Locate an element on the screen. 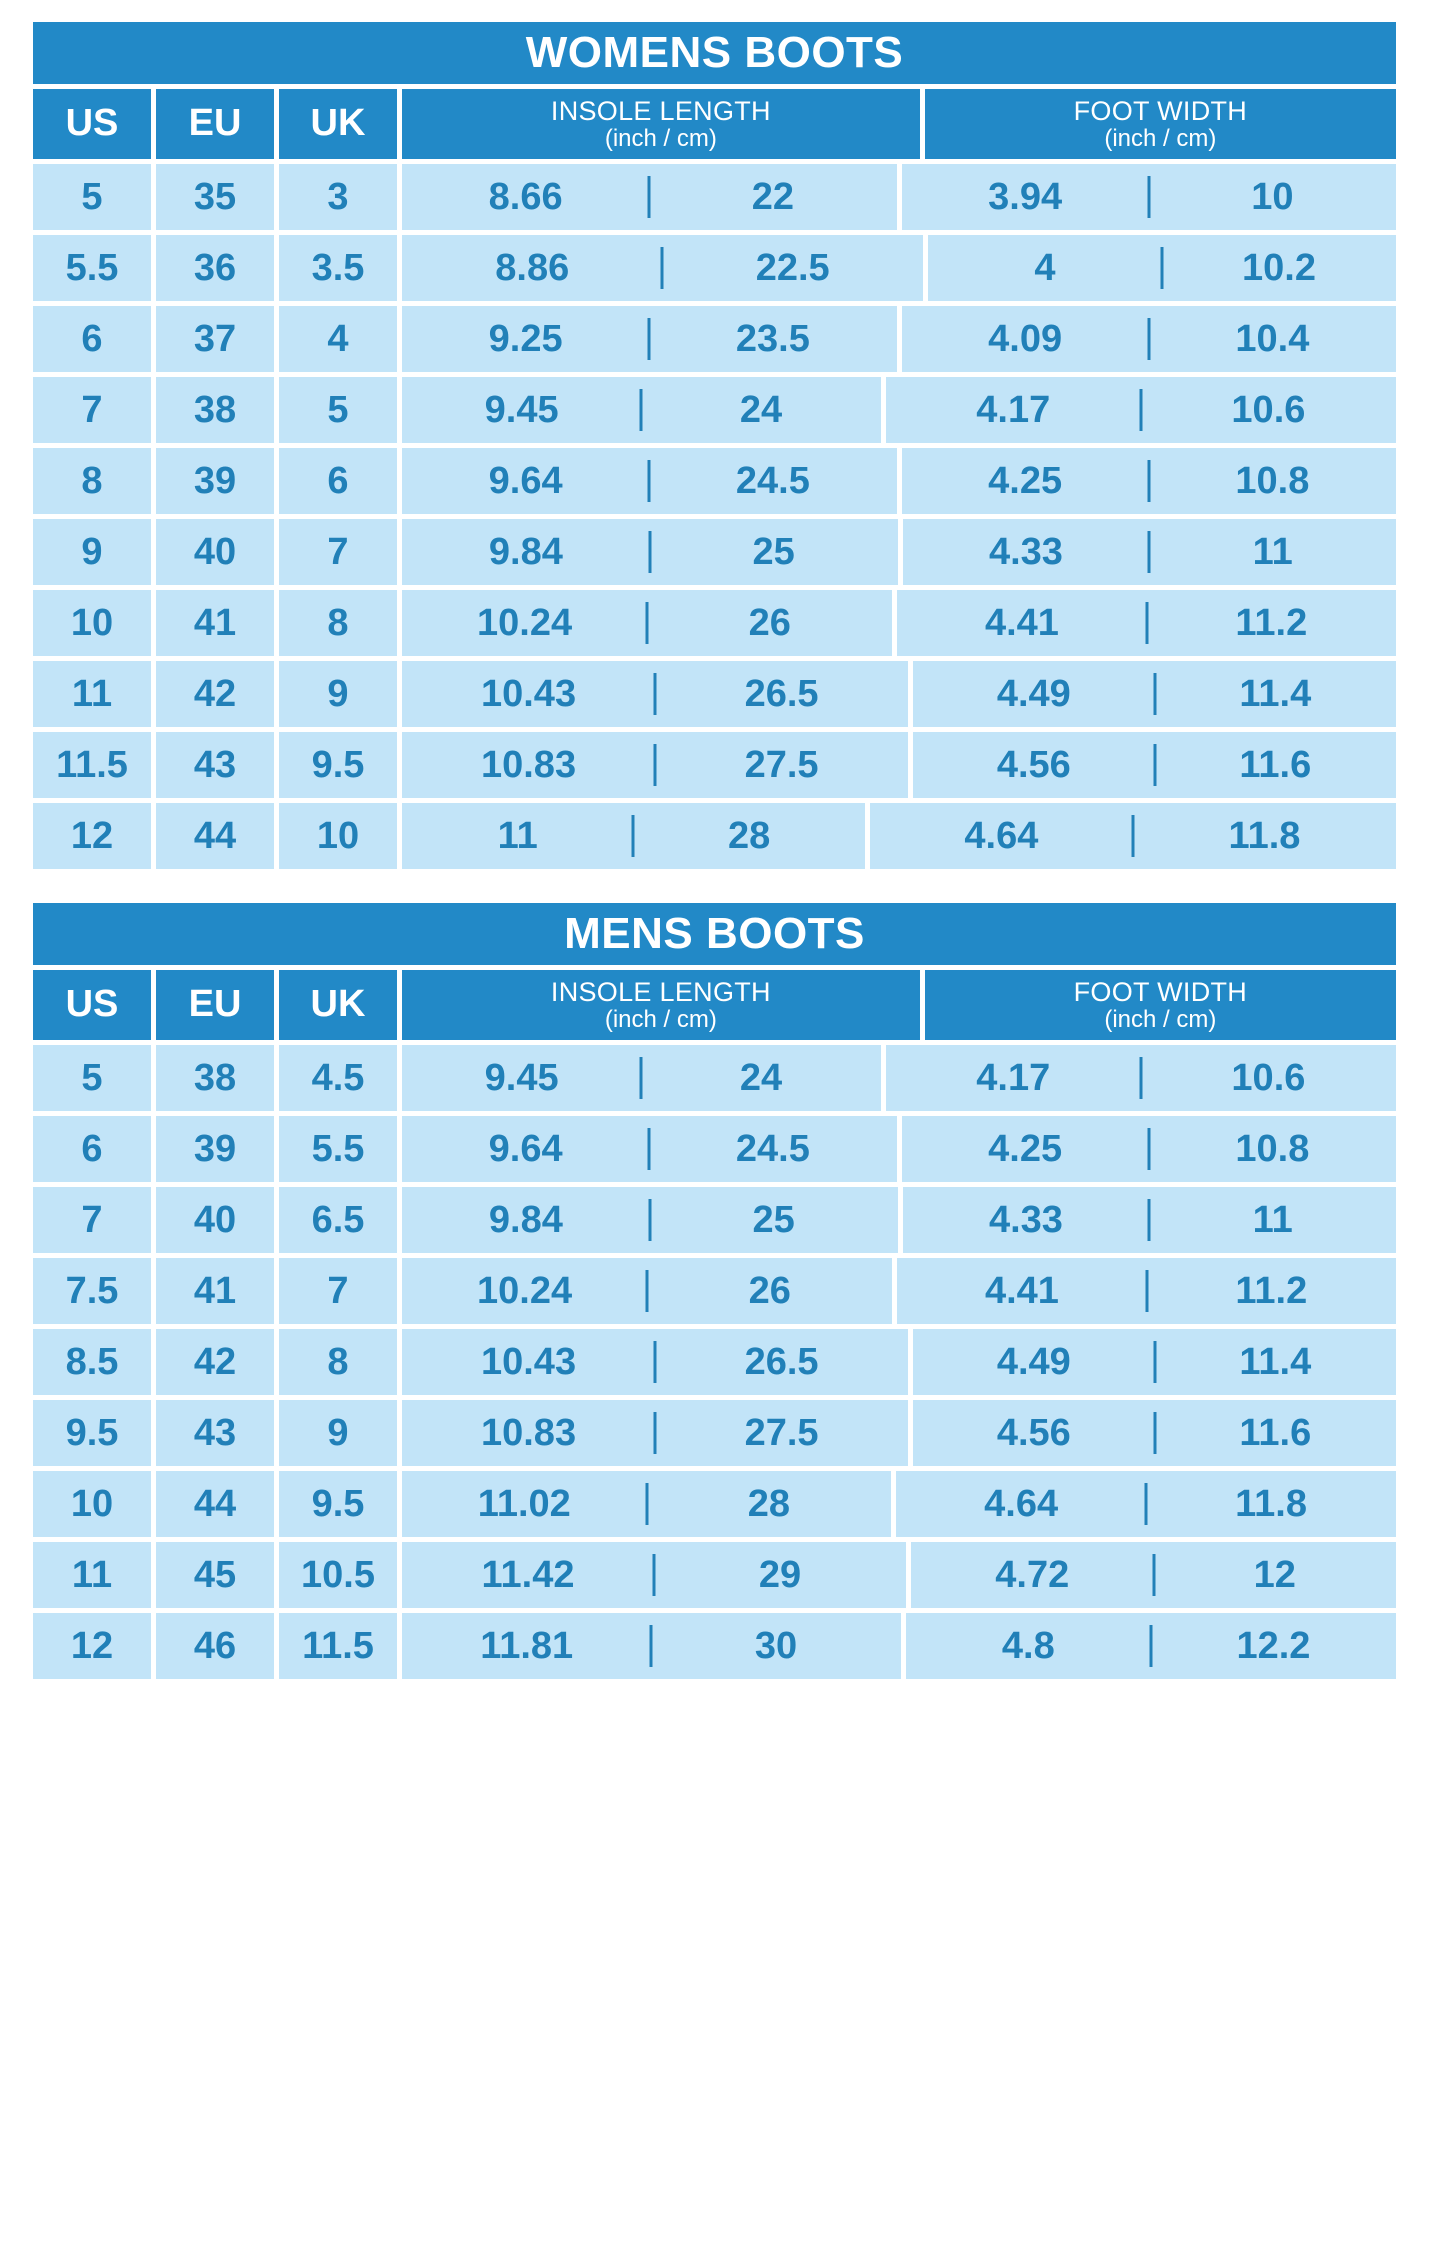 The image size is (1429, 2260). cell-insole-length: 8.66 22 is located at coordinates (649, 197).